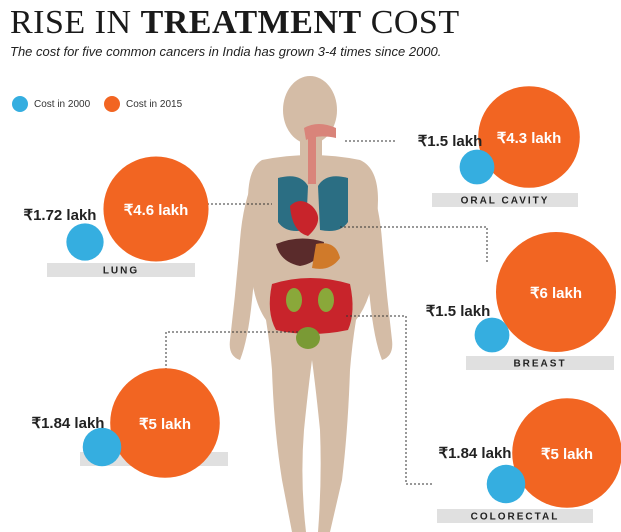 This screenshot has height=532, width=621. What do you see at coordinates (477, 167) in the screenshot?
I see `bubble-2000-oral-cavity` at bounding box center [477, 167].